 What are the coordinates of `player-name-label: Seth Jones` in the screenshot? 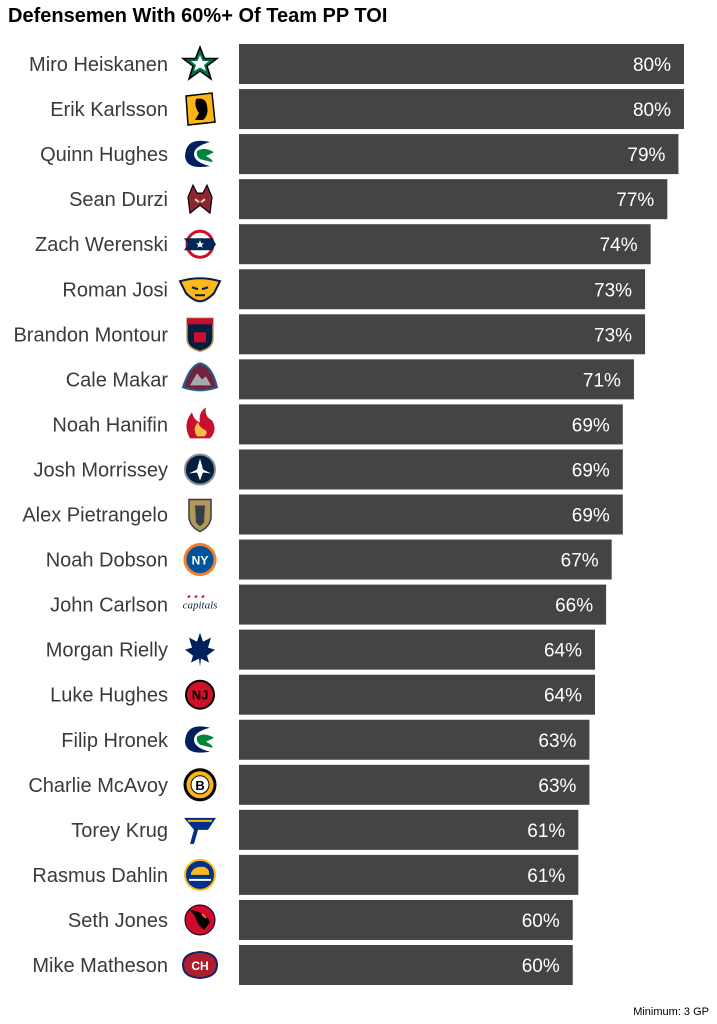 It's located at (118, 921).